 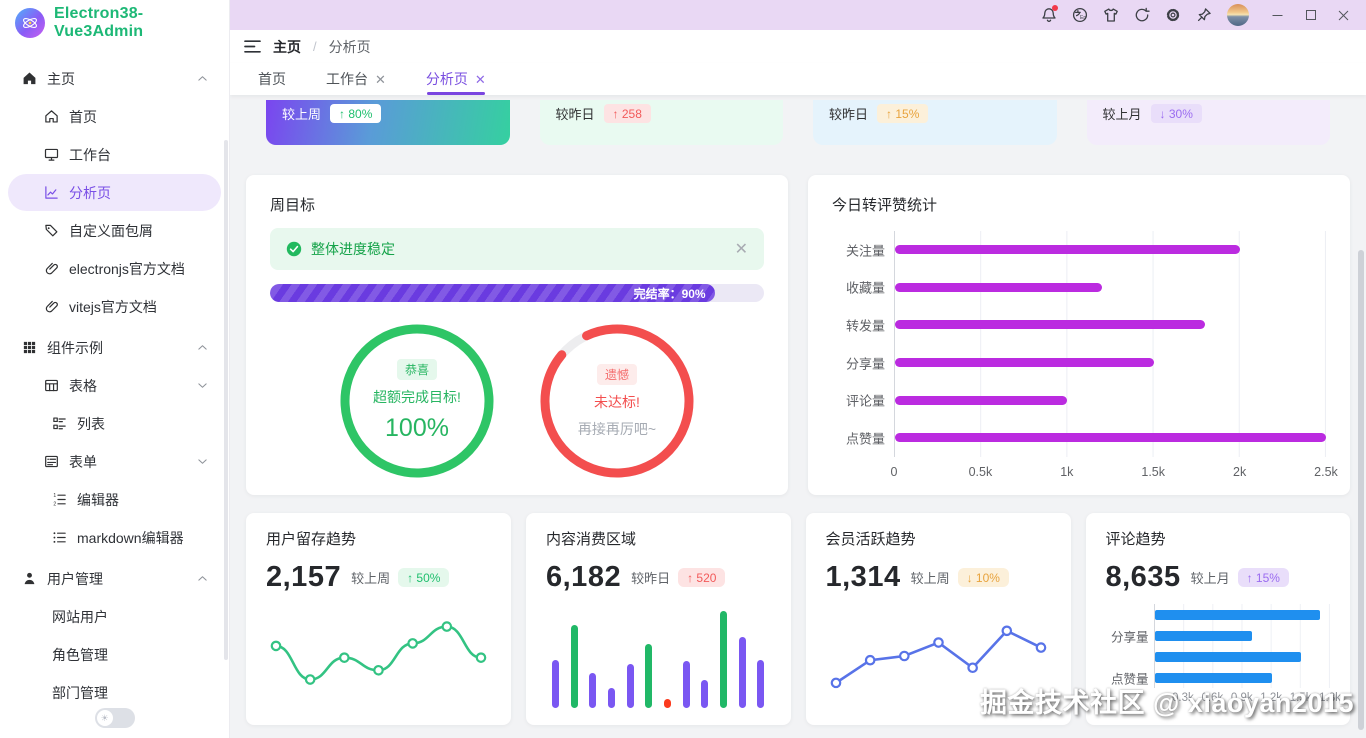 I want to click on logo: Electron38-Vue3Admin, so click(x=114, y=23).